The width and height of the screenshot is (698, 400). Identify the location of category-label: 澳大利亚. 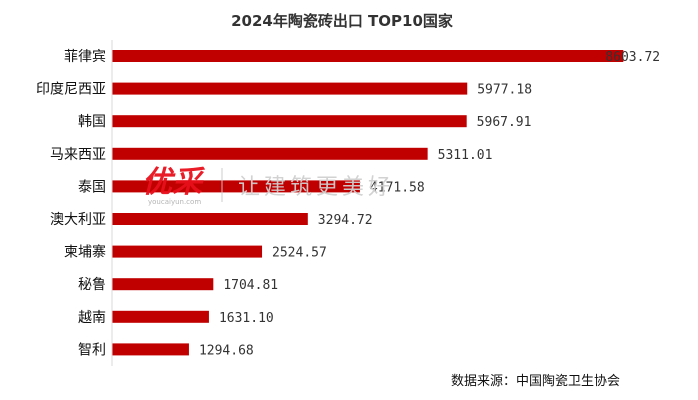
(78, 220).